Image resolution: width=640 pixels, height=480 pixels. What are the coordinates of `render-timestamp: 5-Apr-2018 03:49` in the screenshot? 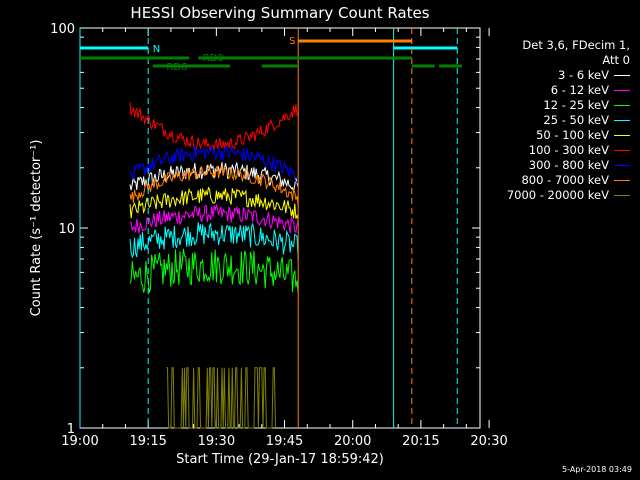 It's located at (597, 469).